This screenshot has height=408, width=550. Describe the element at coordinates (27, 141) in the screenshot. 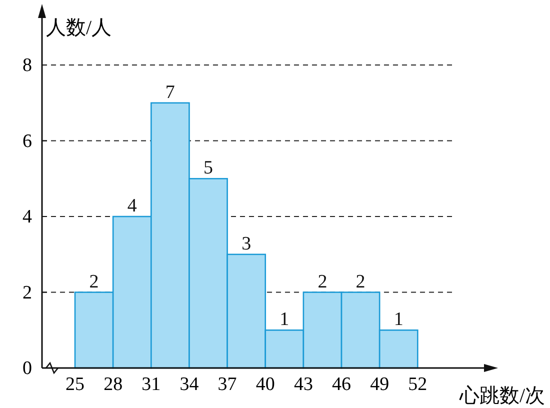

I see `y-tick-label: 6` at that location.